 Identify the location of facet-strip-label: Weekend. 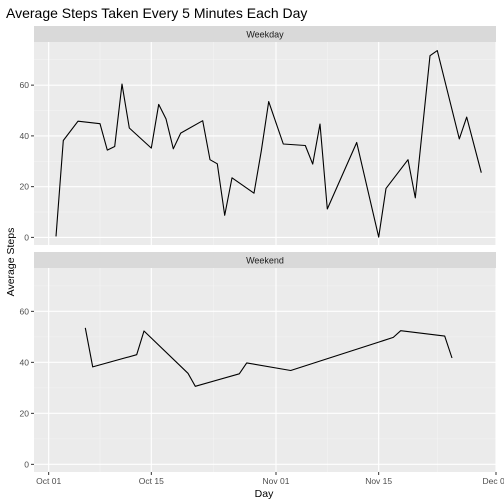
(265, 261).